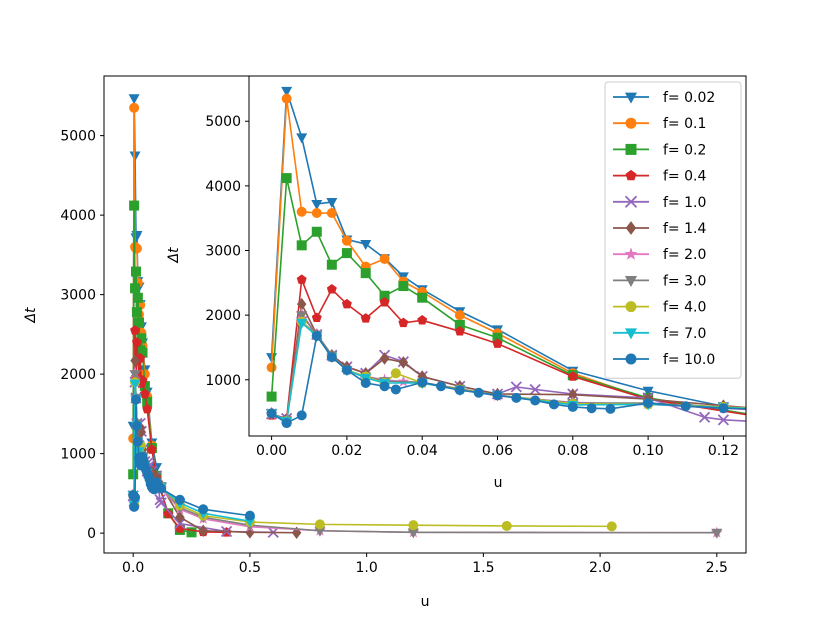  I want to click on main-y-tick-label: 2000, so click(78, 375).